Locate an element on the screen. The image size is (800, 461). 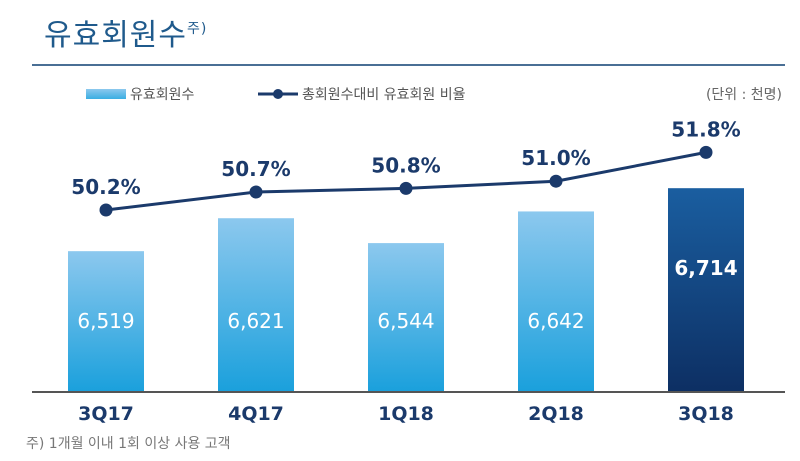
legend-bar-label: 유효회원수 is located at coordinates (162, 95).